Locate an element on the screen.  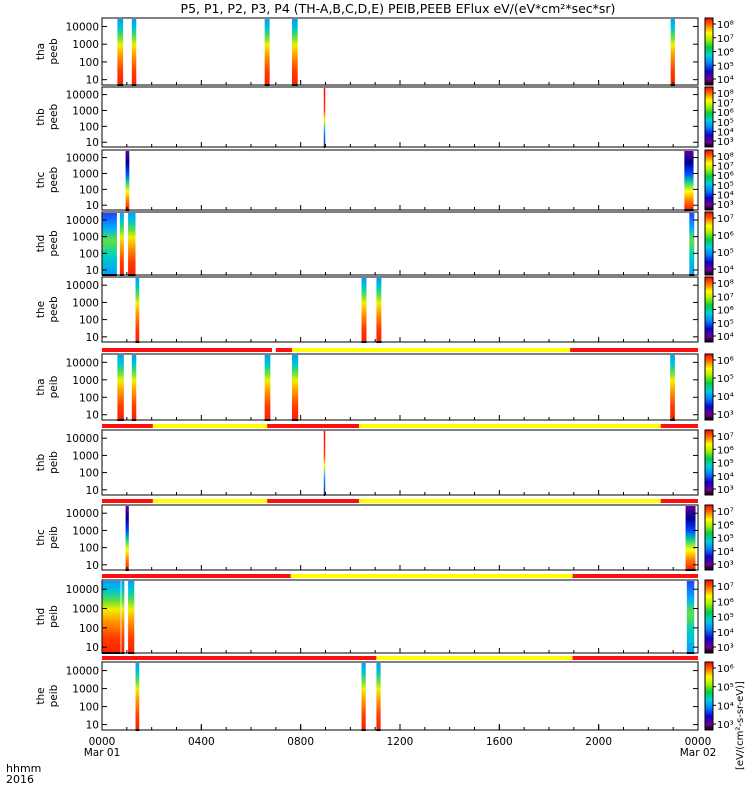
x-tick-label: 0000 is located at coordinates (102, 742).